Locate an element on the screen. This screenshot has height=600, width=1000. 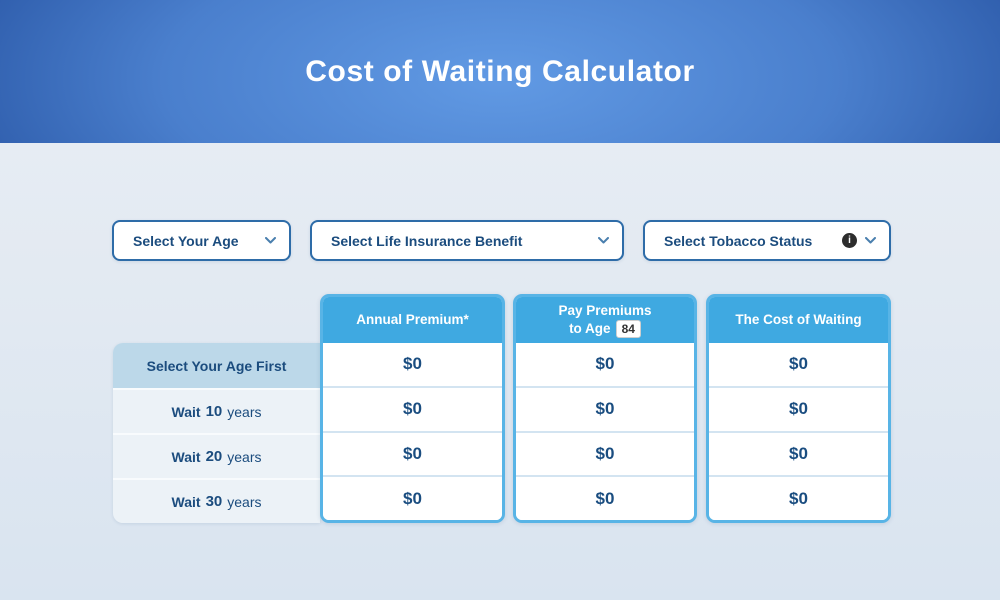
row-label-wait-20-years: Wait 20 years is located at coordinates (216, 455).